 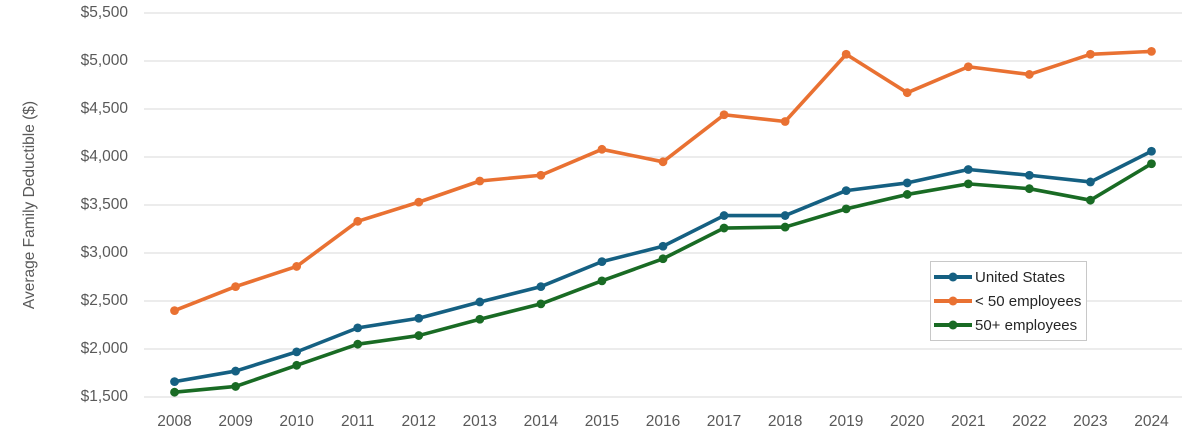 What do you see at coordinates (907, 421) in the screenshot?
I see `x-tick-label: 2020` at bounding box center [907, 421].